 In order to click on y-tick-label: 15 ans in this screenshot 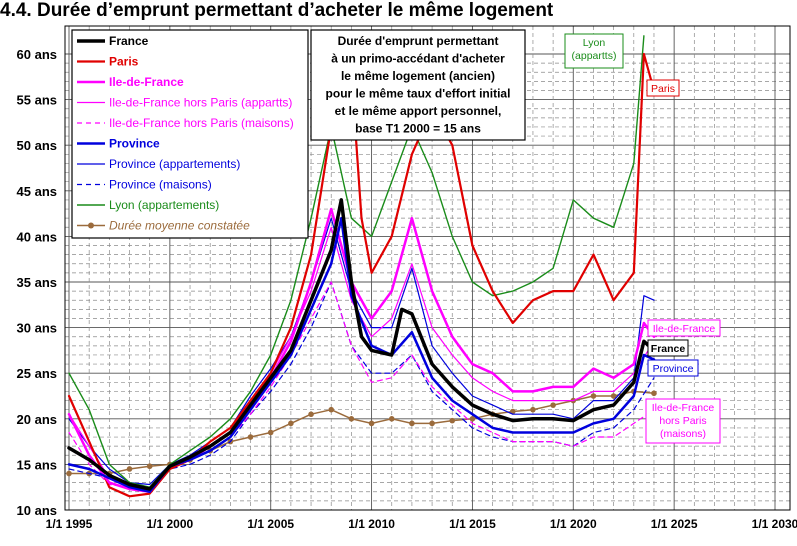, I will do `click(37, 464)`.